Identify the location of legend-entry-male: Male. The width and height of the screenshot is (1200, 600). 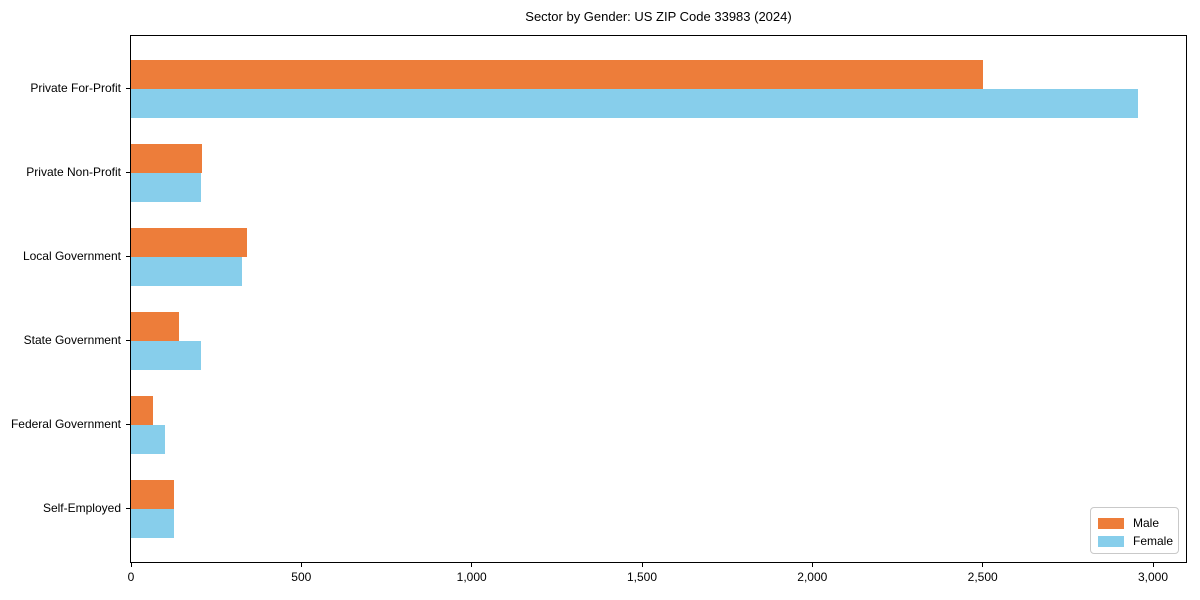
(1138, 523).